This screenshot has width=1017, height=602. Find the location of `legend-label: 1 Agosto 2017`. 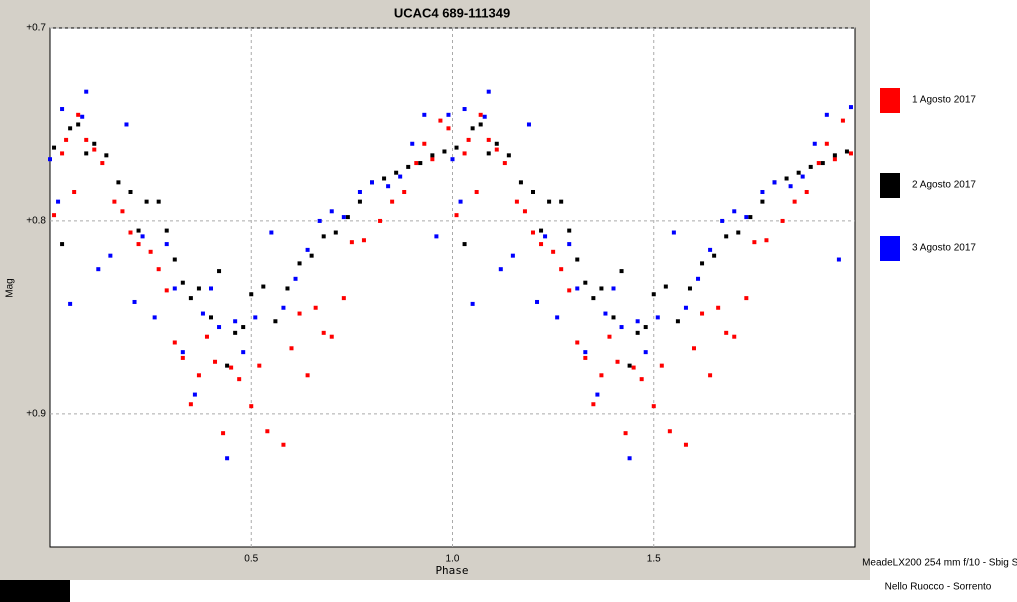

legend-label: 1 Agosto 2017 is located at coordinates (944, 100).